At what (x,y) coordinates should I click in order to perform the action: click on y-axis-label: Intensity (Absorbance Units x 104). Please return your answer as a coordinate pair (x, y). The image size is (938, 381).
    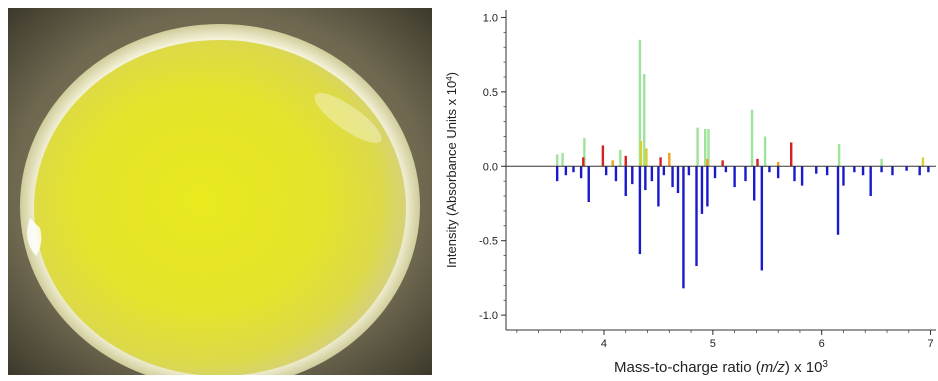
    Looking at the image, I should click on (451, 170).